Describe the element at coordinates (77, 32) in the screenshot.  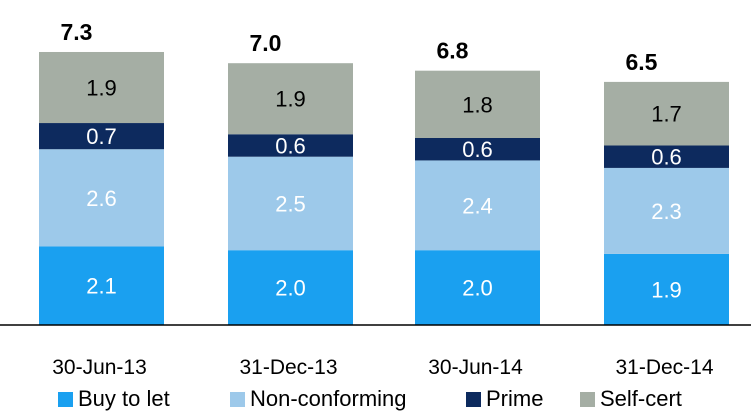
I see `total-label: 7.3` at that location.